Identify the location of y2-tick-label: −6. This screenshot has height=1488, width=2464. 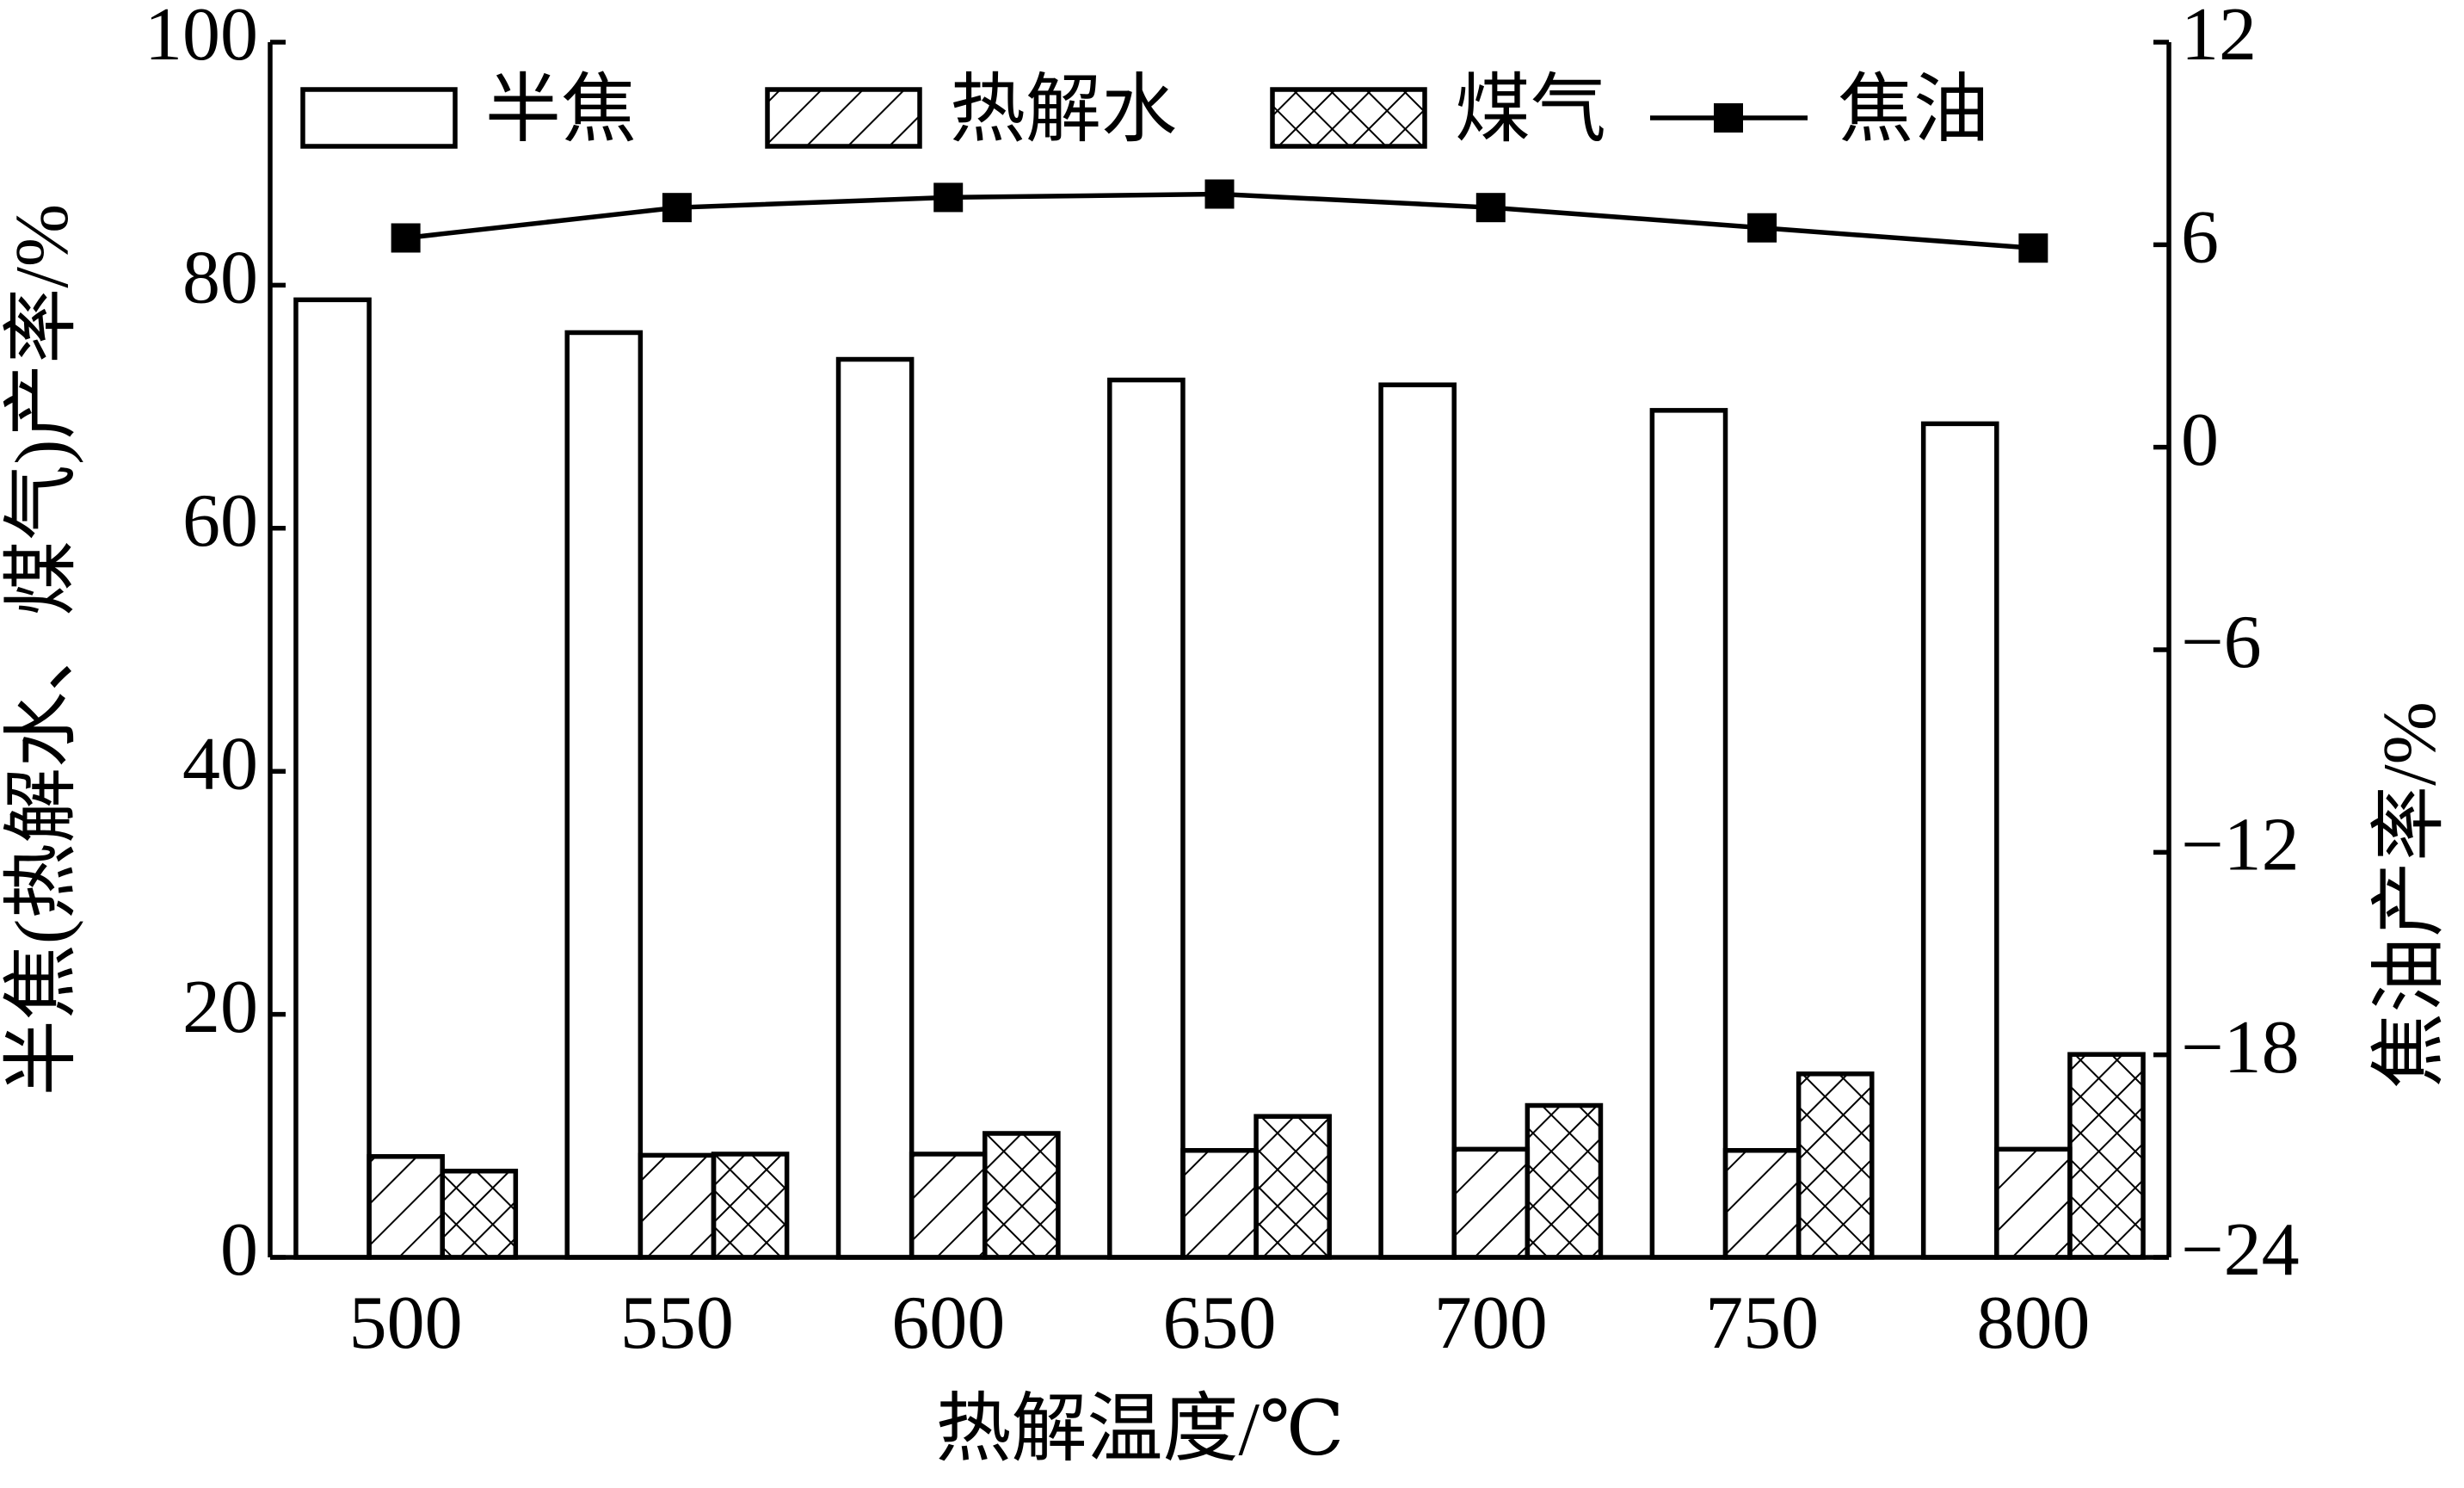
(2221, 642).